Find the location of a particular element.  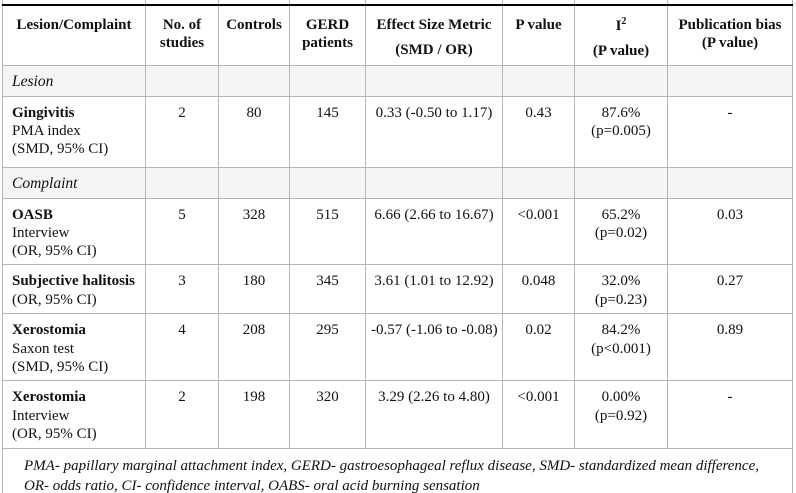

cropped-cell is located at coordinates (730, 3).